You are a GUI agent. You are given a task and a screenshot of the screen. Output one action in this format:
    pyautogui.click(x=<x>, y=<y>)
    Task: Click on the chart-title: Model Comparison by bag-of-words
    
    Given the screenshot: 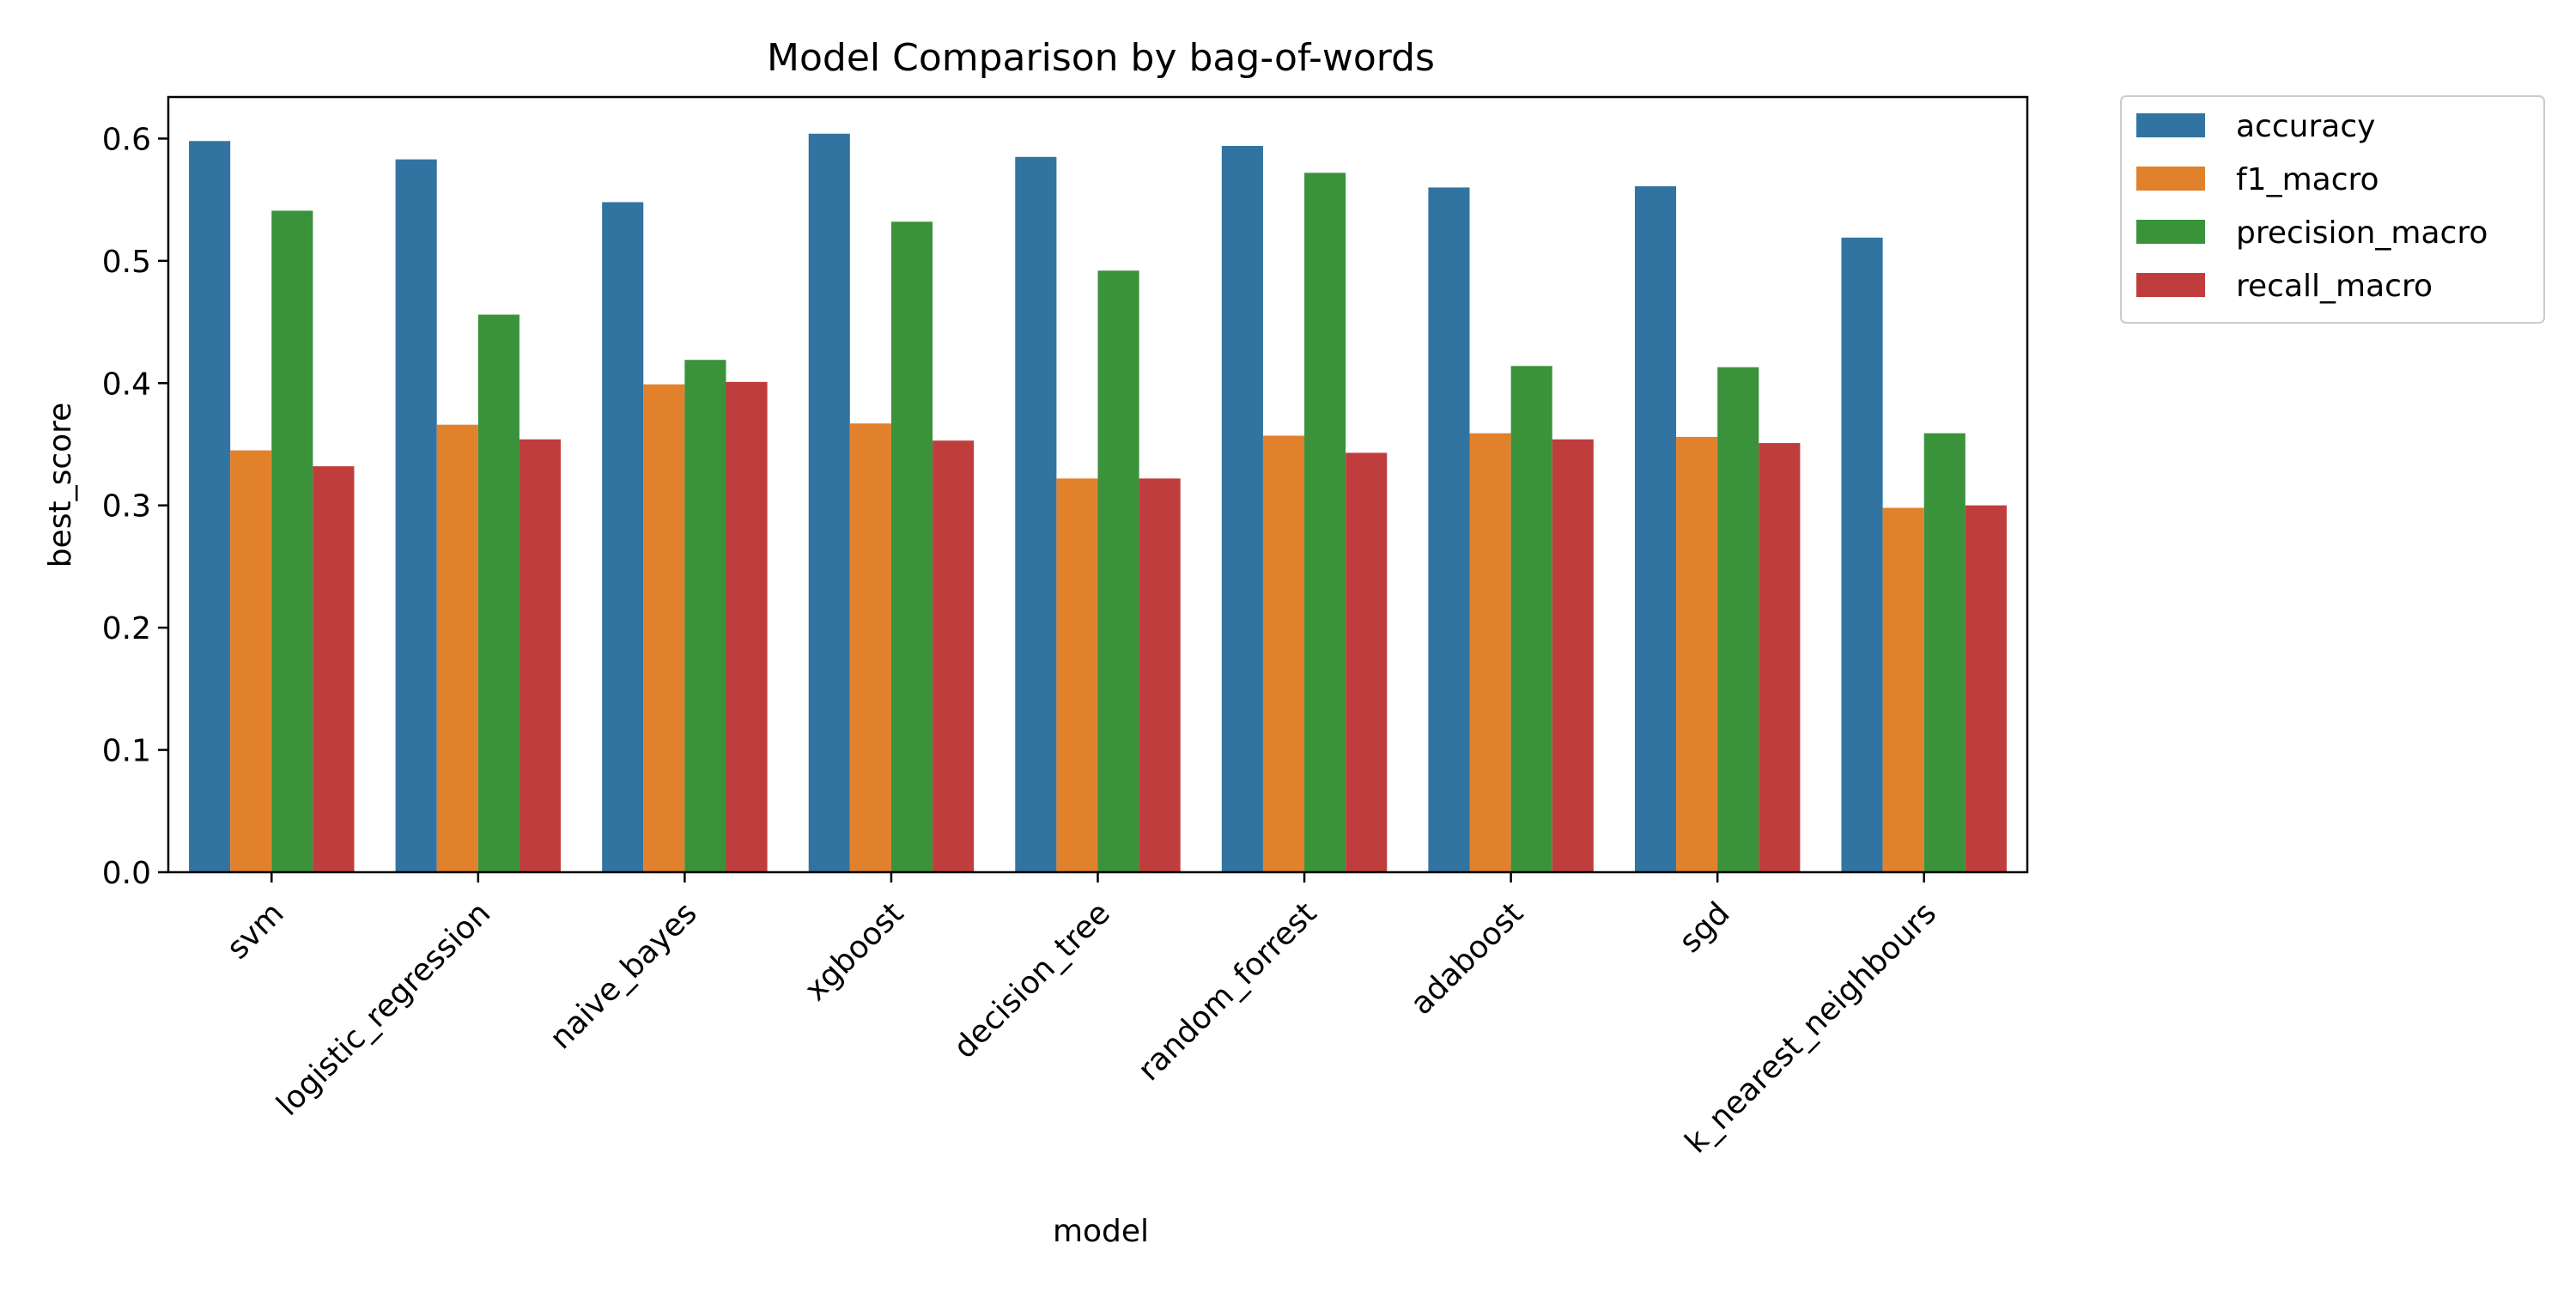 What is the action you would take?
    pyautogui.click(x=1101, y=58)
    